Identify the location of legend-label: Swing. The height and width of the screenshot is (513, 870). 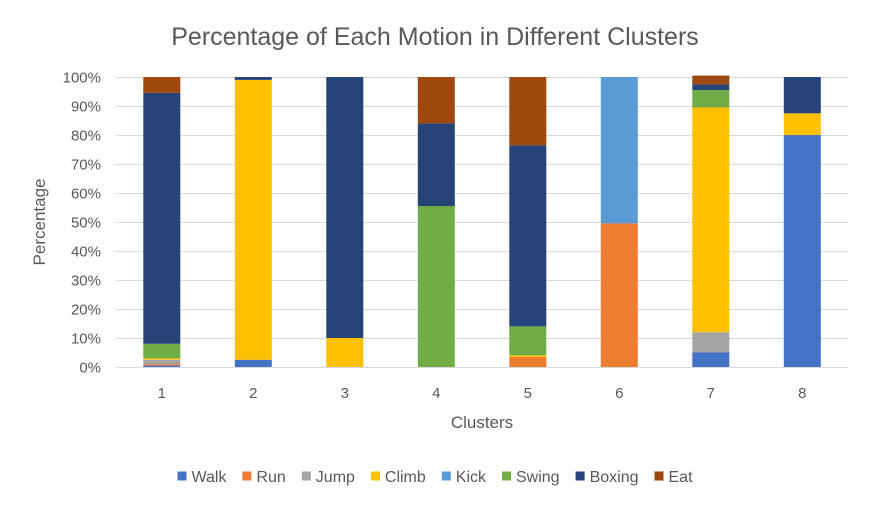
(538, 477).